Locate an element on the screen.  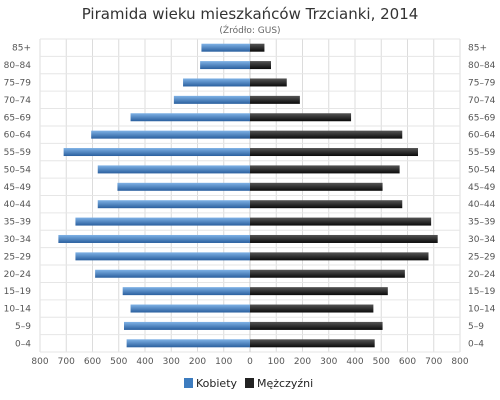
age-label-right: 10–14 is located at coordinates (482, 310).